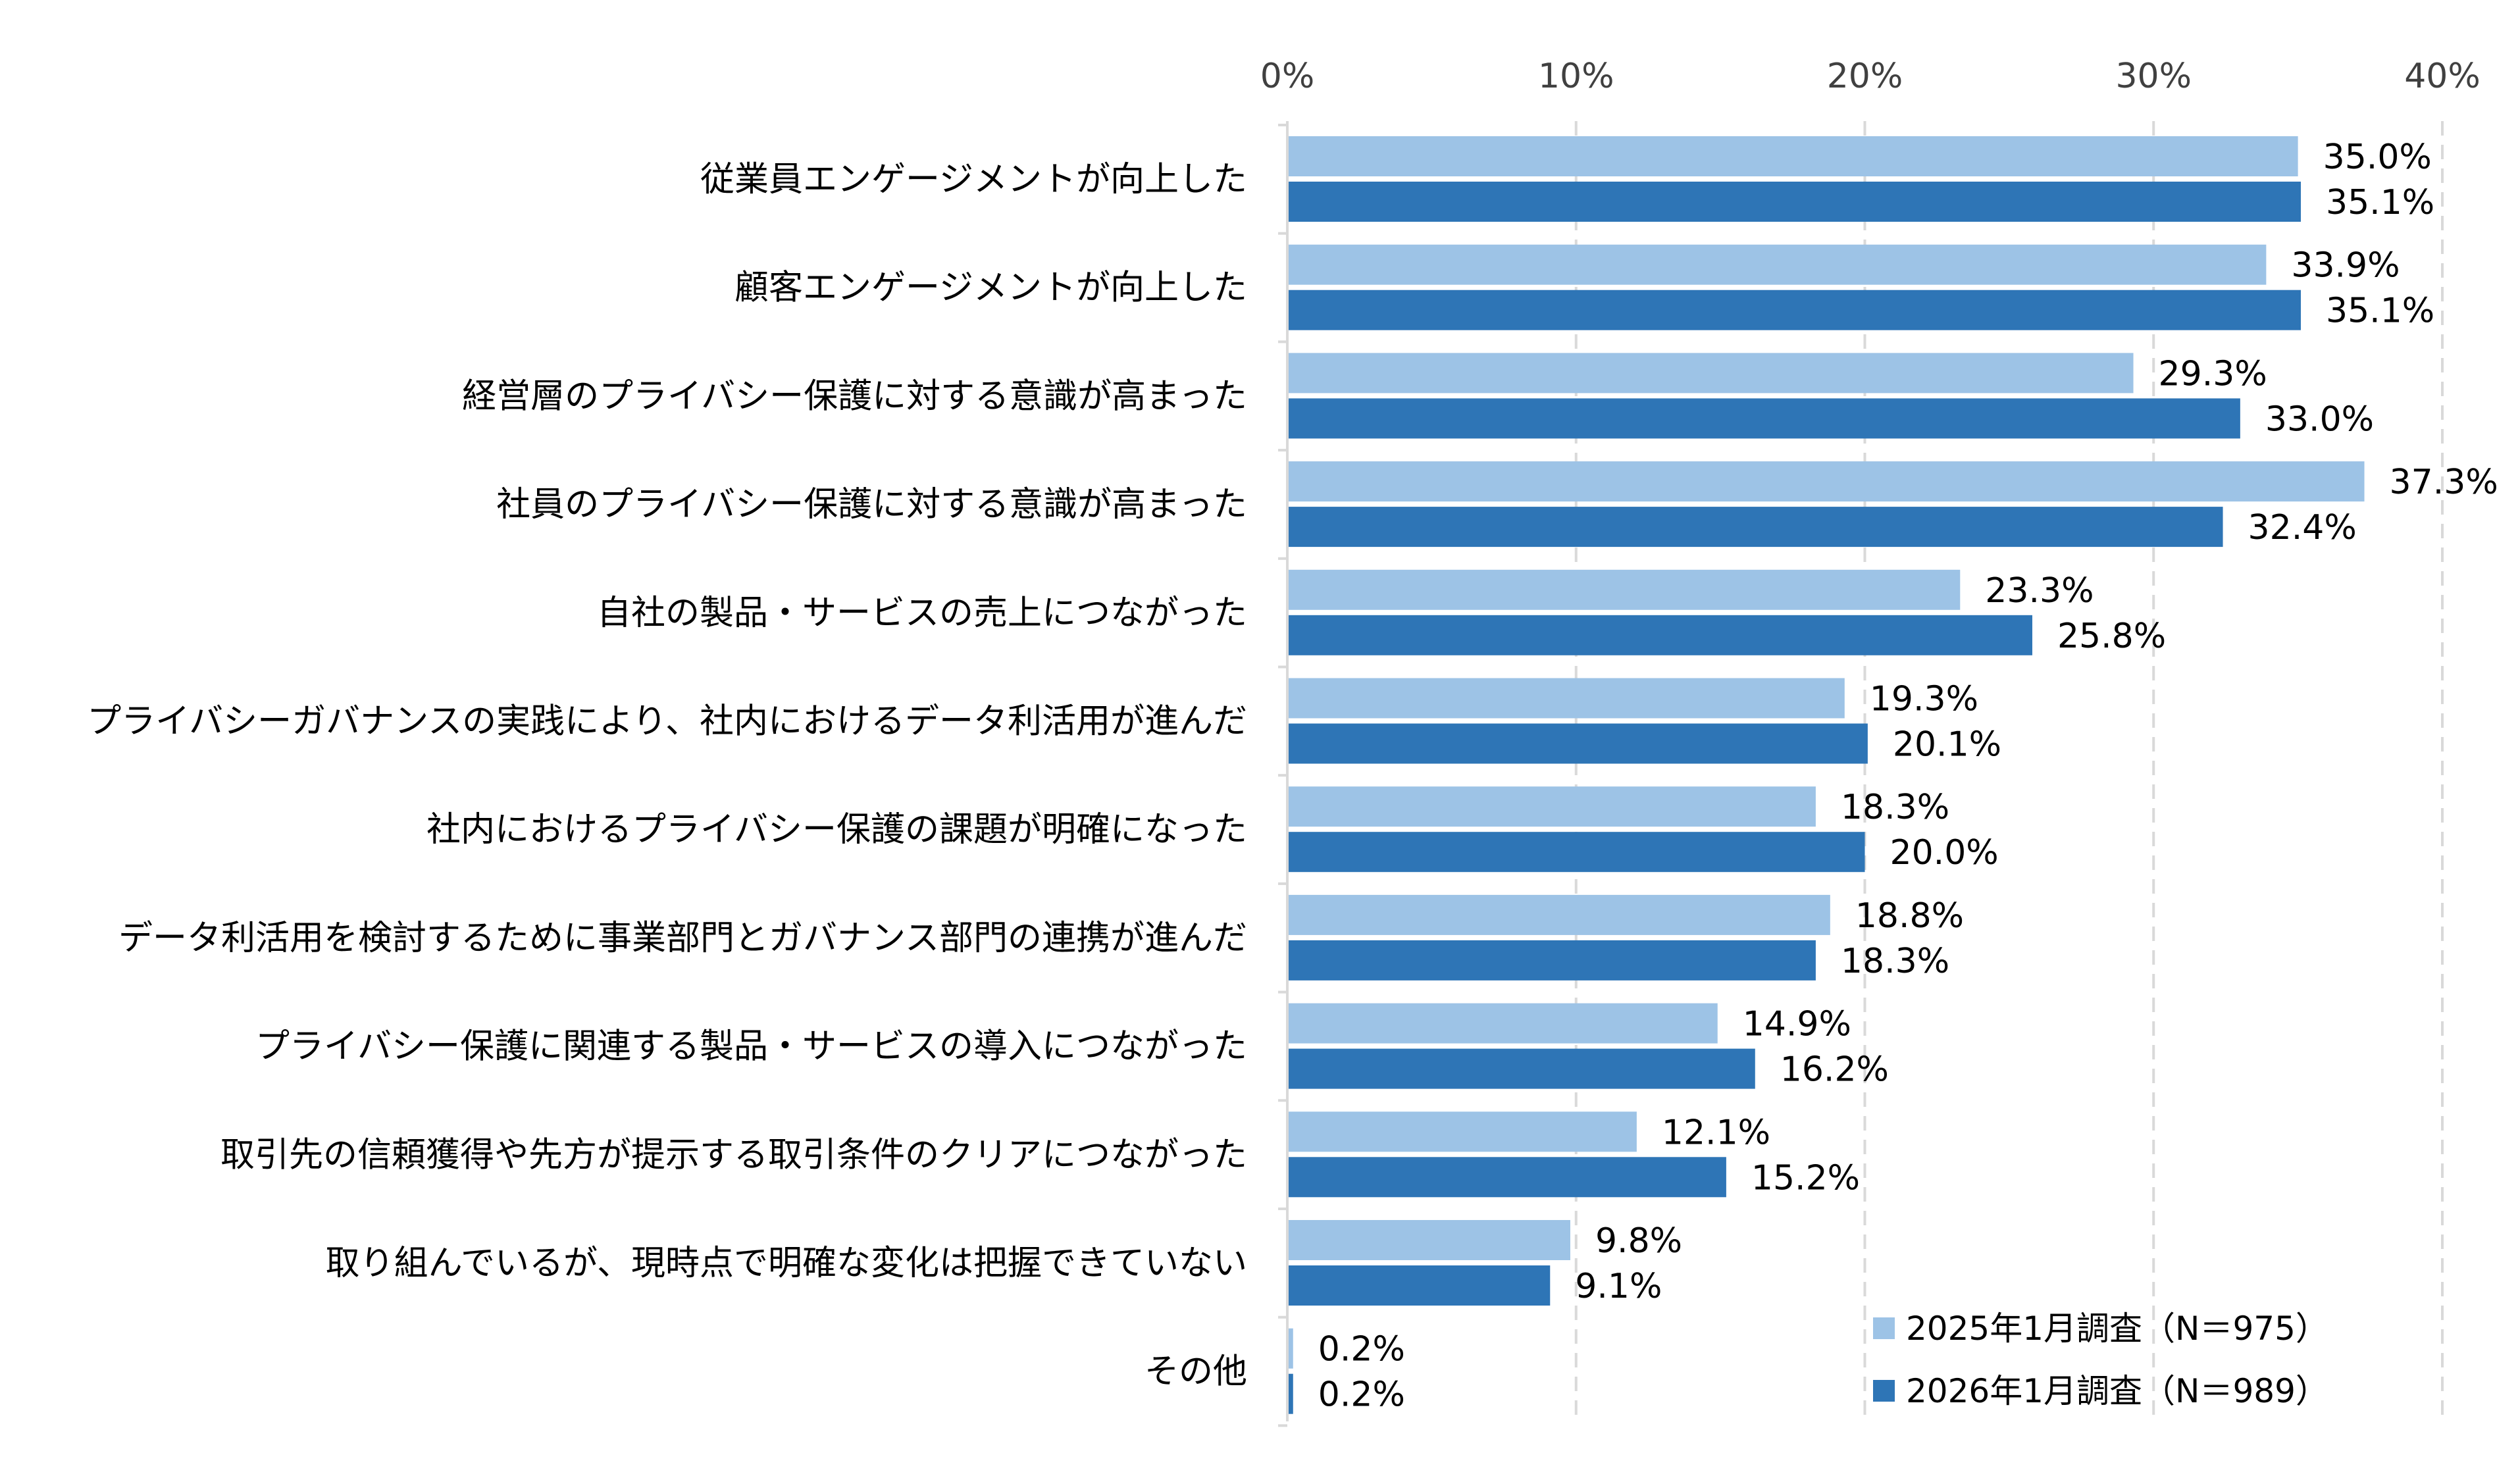 The height and width of the screenshot is (1476, 2520). What do you see at coordinates (1716, 1132) in the screenshot?
I see `value-label: 12.1%` at bounding box center [1716, 1132].